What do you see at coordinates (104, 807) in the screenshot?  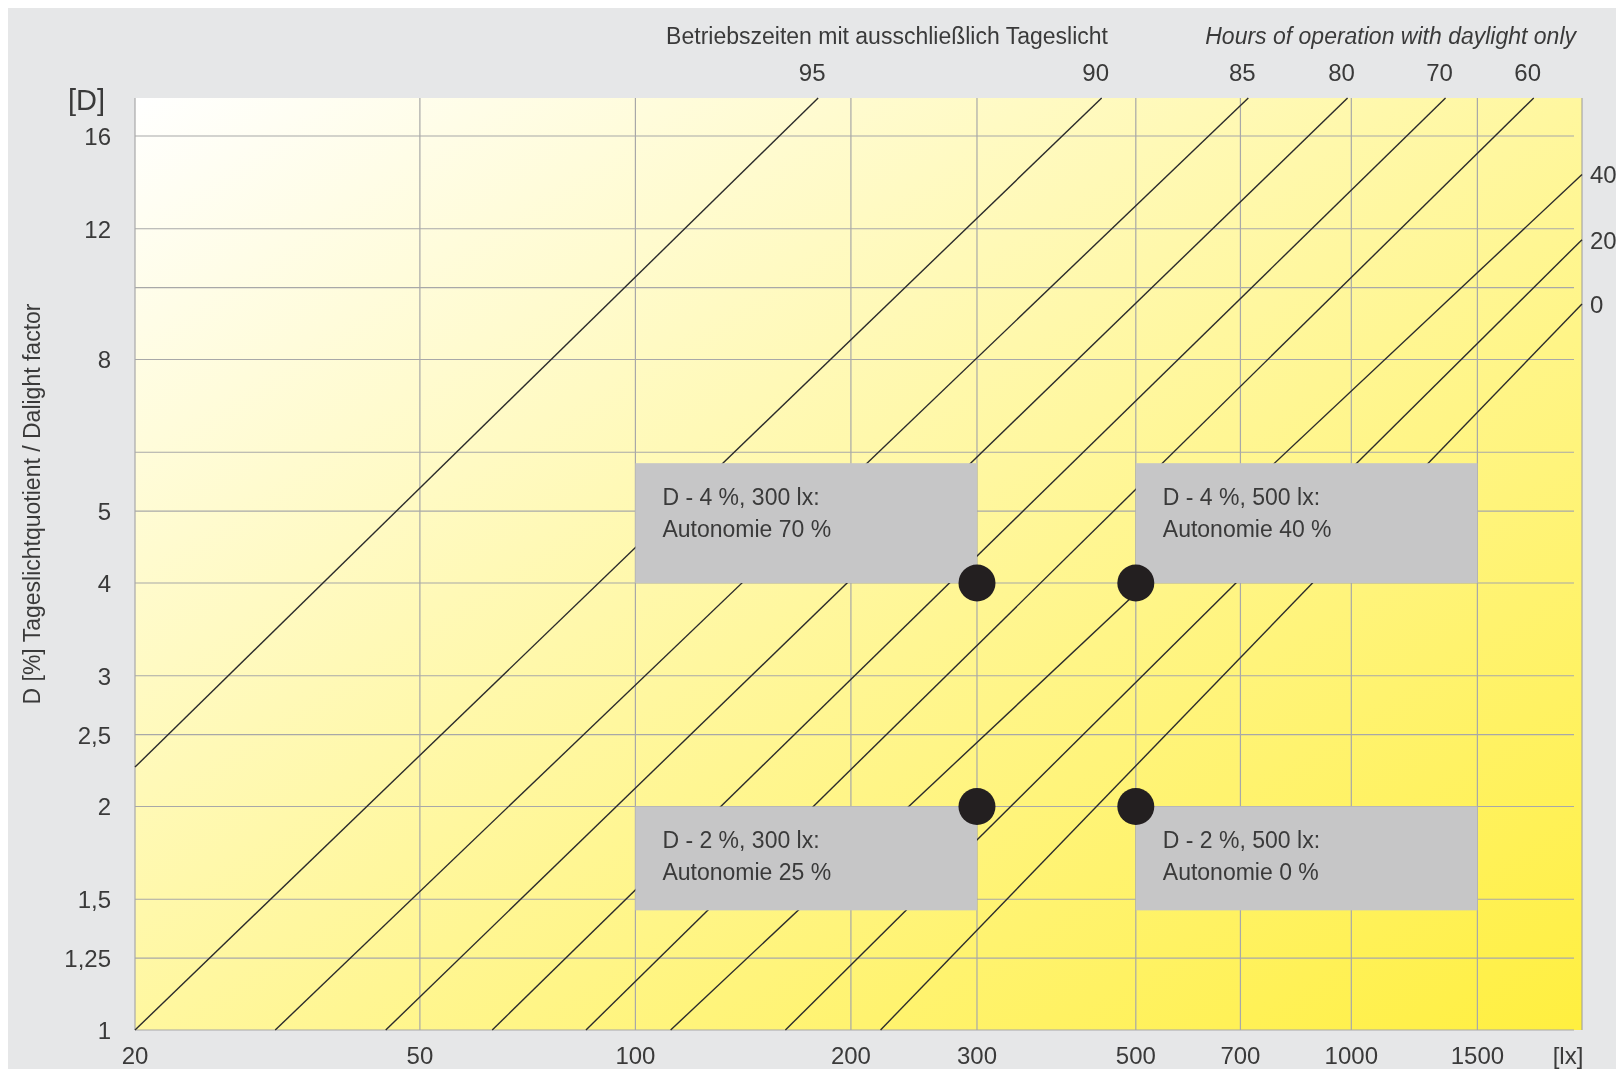 I see `y-tick-label: 2` at bounding box center [104, 807].